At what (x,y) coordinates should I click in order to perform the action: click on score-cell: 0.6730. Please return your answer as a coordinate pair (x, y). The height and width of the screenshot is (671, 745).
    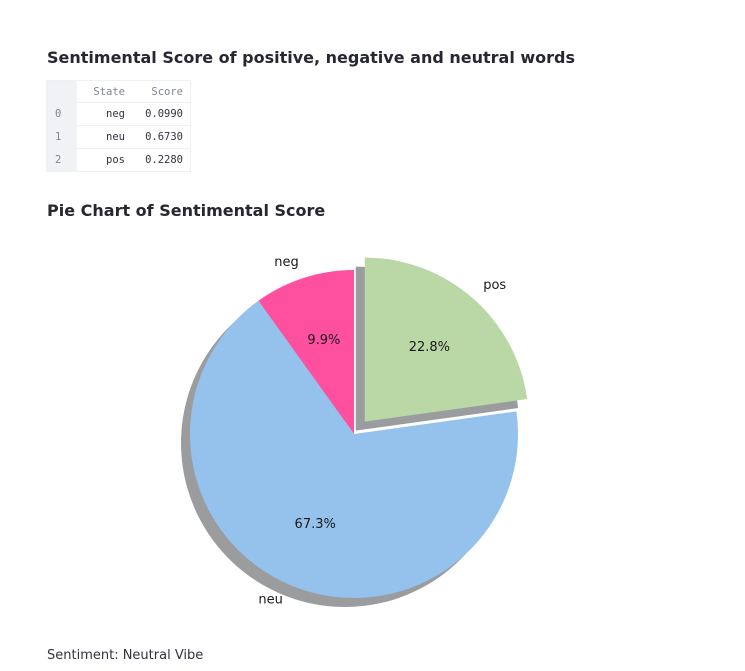
    Looking at the image, I should click on (161, 137).